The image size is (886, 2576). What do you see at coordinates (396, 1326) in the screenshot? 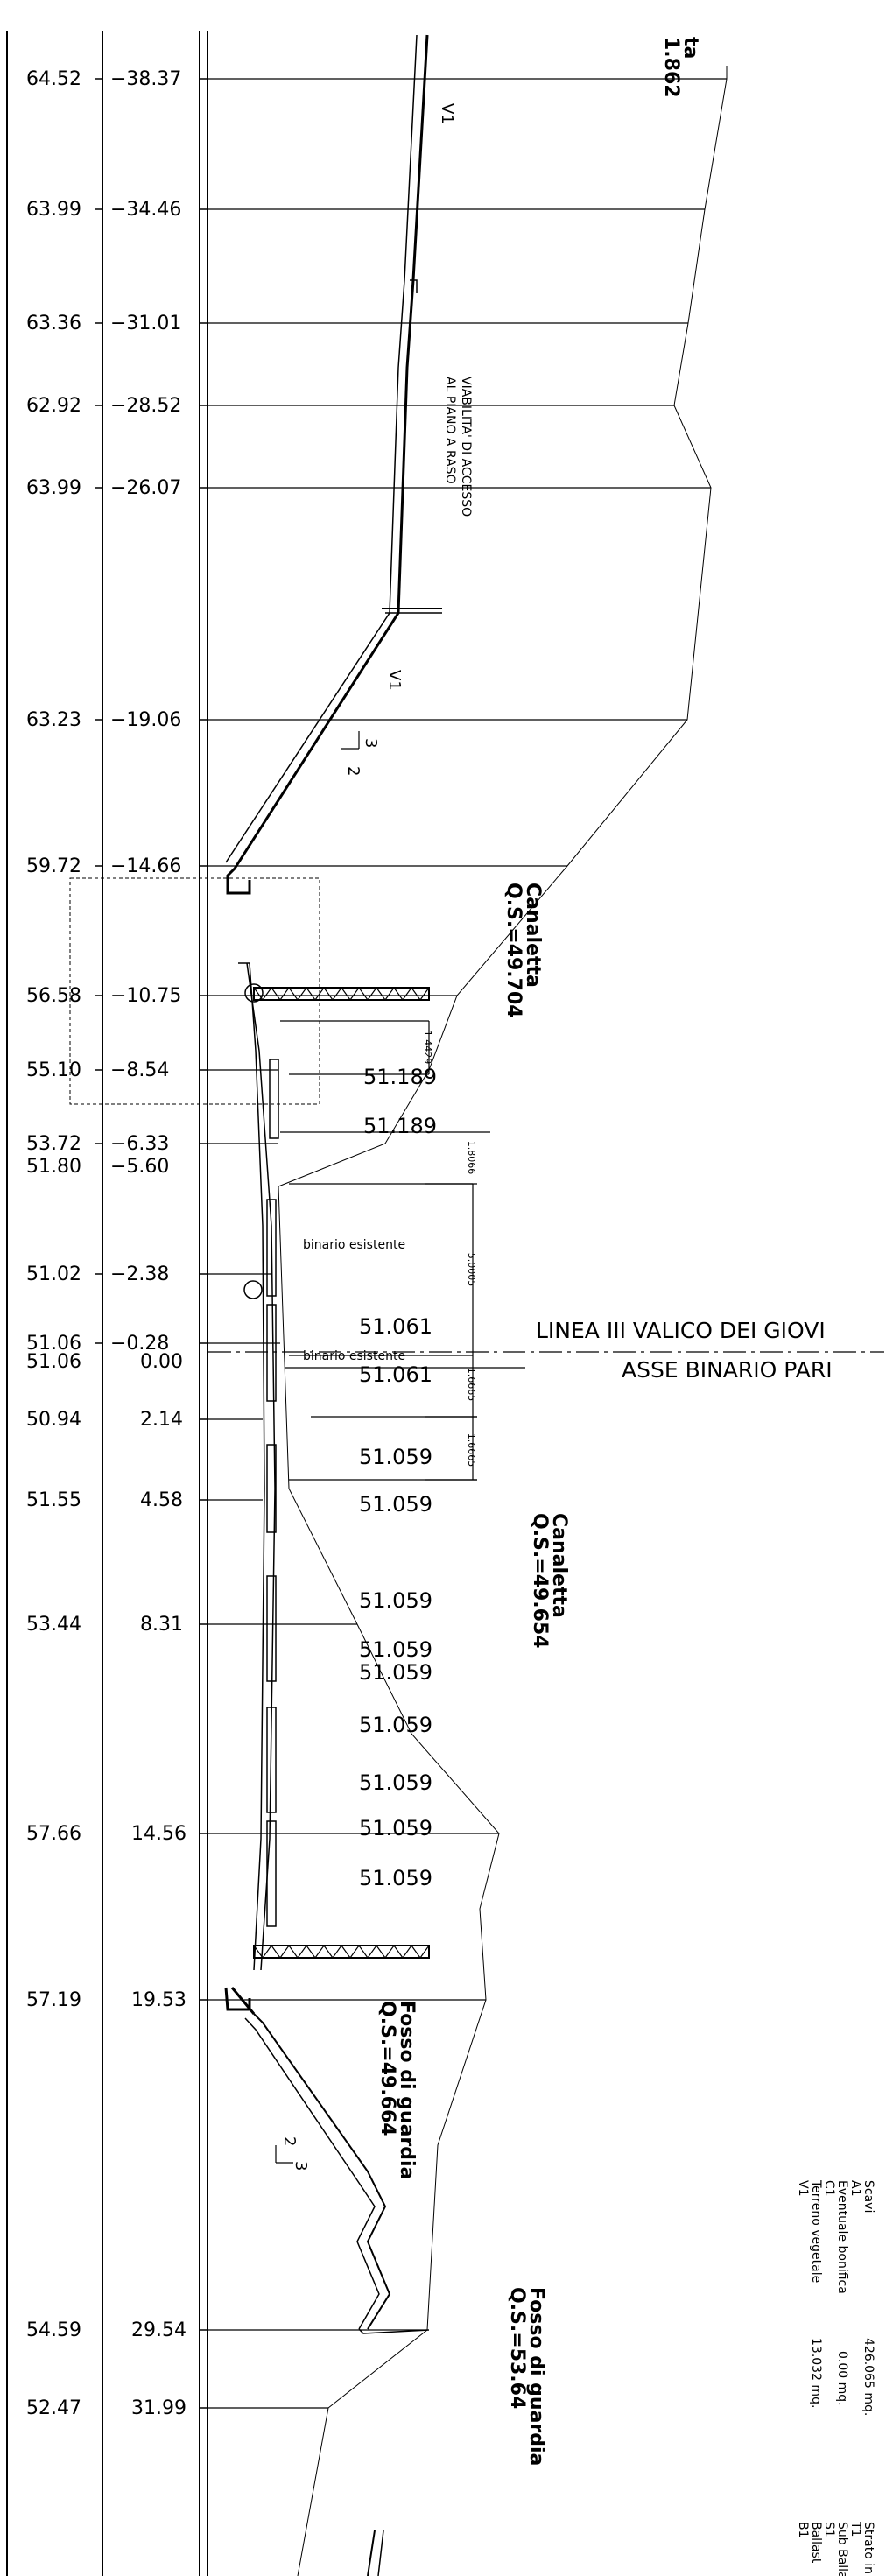
I see `level-value: 51.061` at bounding box center [396, 1326].